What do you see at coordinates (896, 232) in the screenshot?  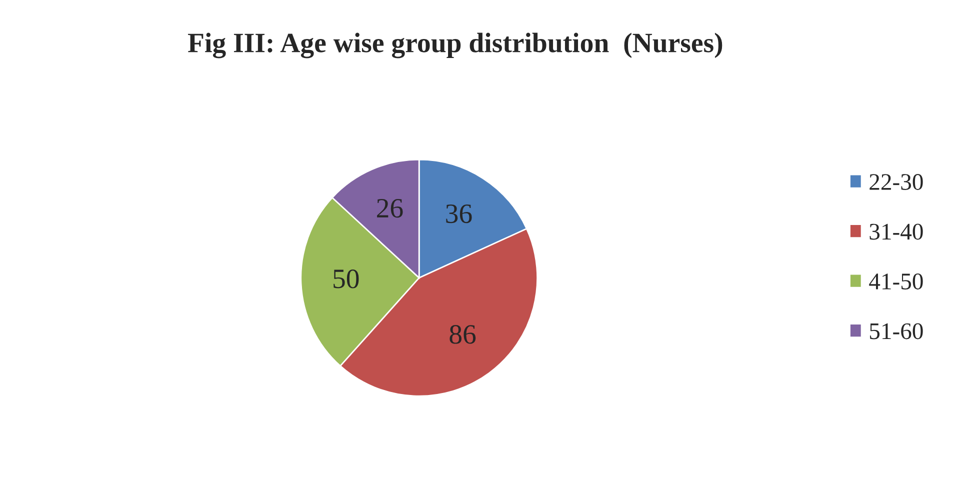 I see `legend-label: 31-40` at bounding box center [896, 232].